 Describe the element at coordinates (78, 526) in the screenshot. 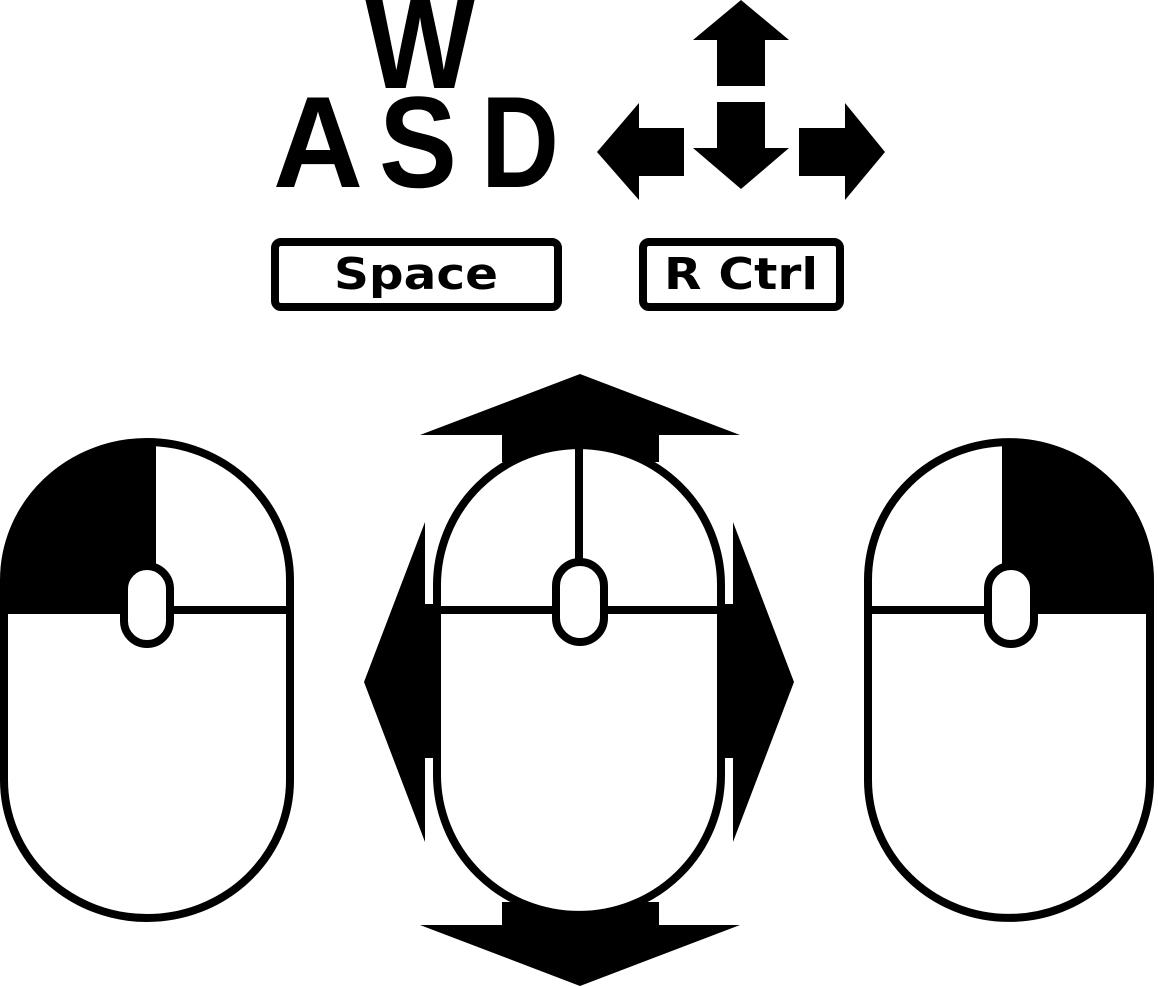

I see `left-button-highlight` at that location.